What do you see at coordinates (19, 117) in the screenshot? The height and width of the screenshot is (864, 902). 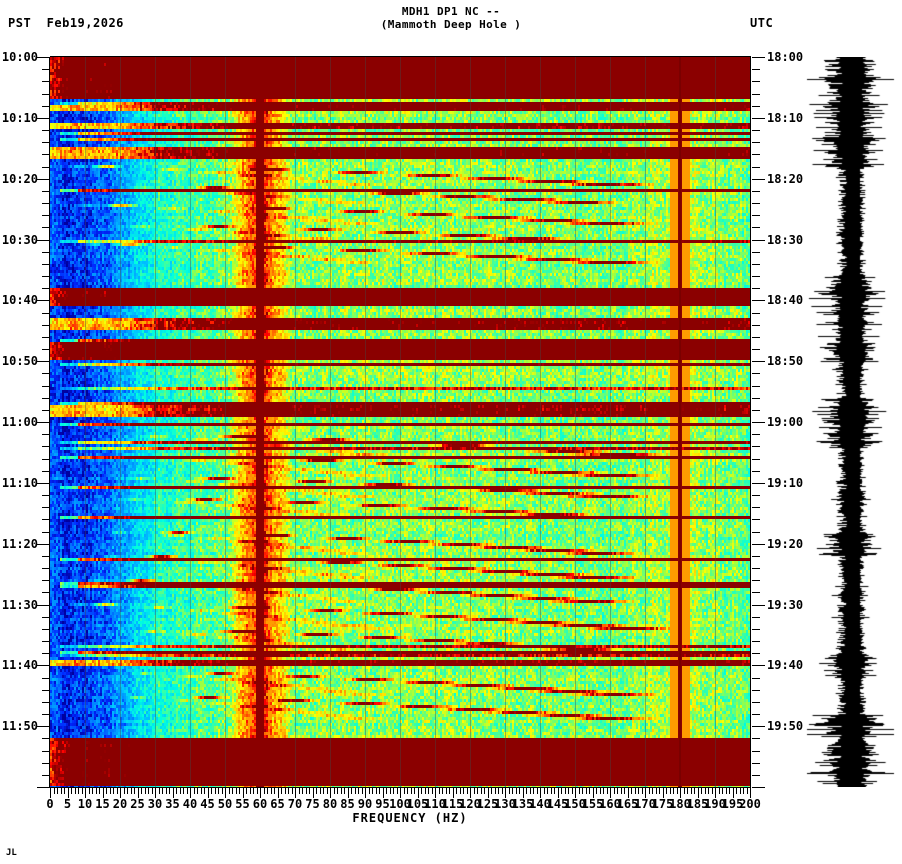 I see `y-axis-left-tick-label: 10:10` at bounding box center [19, 117].